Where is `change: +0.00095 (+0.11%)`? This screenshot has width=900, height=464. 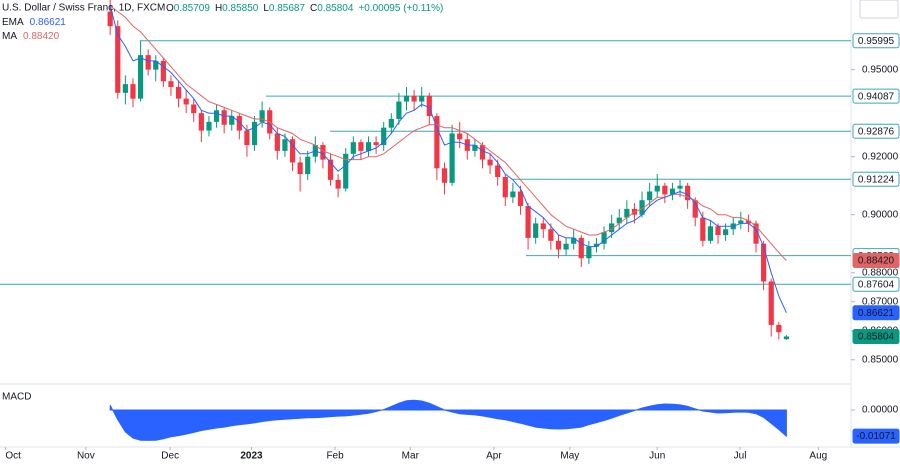 change: +0.00095 (+0.11%) is located at coordinates (400, 8).